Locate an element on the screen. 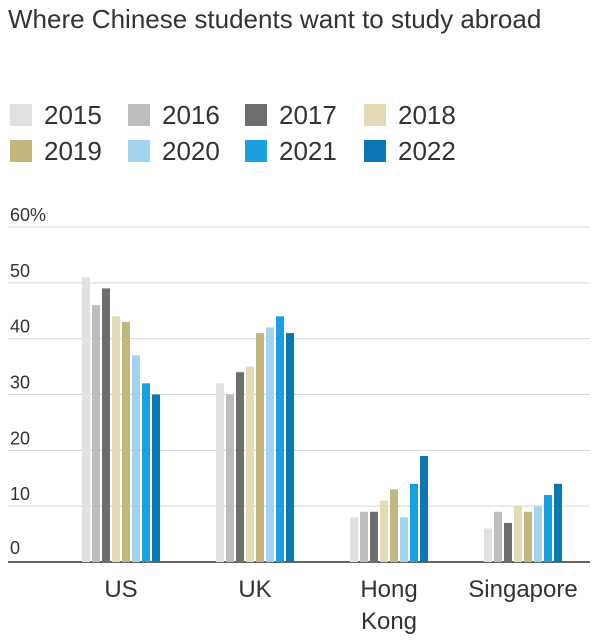 This screenshot has height=641, width=598. bar-singapore-2021 is located at coordinates (548, 528).